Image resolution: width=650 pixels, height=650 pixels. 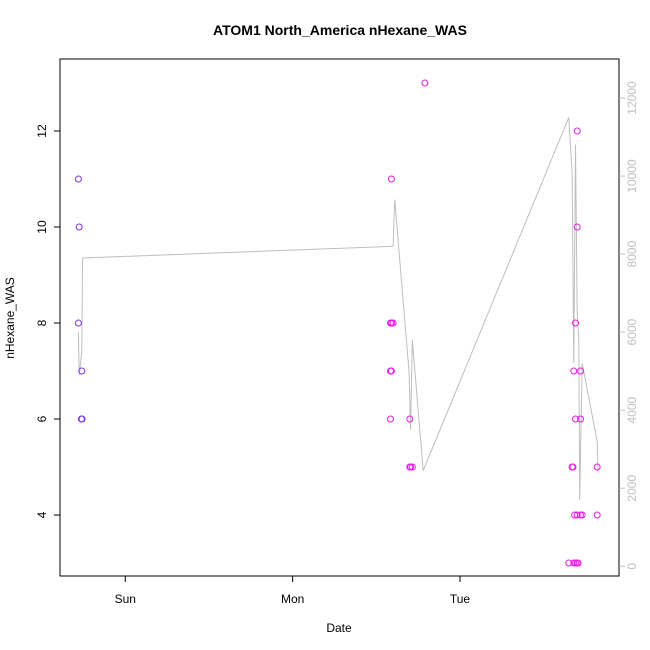 I want to click on chart-title: ATOM1 North_America nHexane_WAS, so click(x=340, y=30).